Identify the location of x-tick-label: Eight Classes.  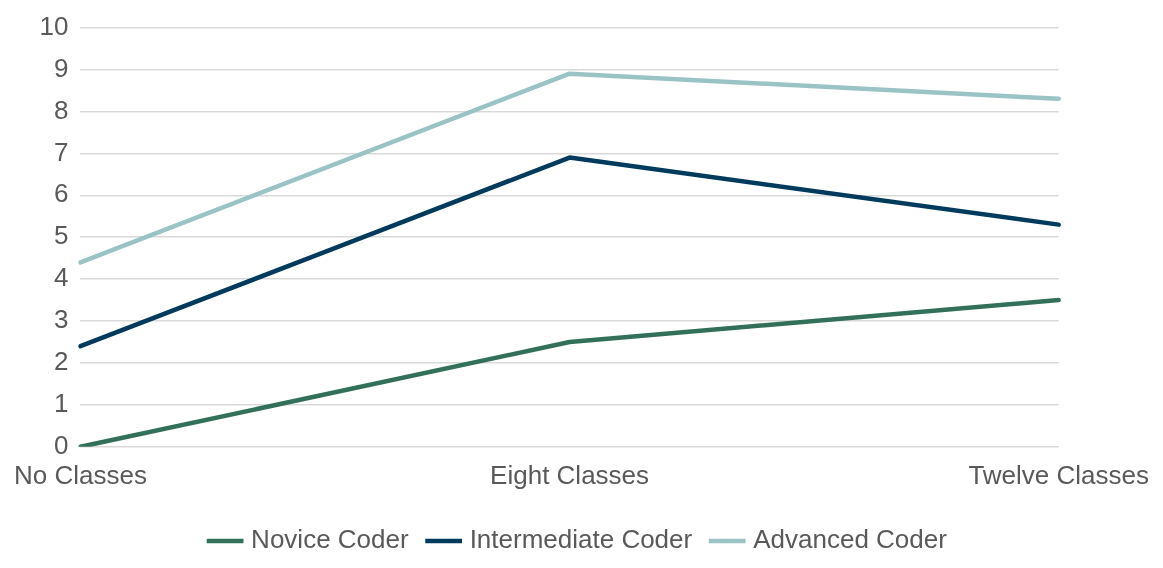
(570, 474).